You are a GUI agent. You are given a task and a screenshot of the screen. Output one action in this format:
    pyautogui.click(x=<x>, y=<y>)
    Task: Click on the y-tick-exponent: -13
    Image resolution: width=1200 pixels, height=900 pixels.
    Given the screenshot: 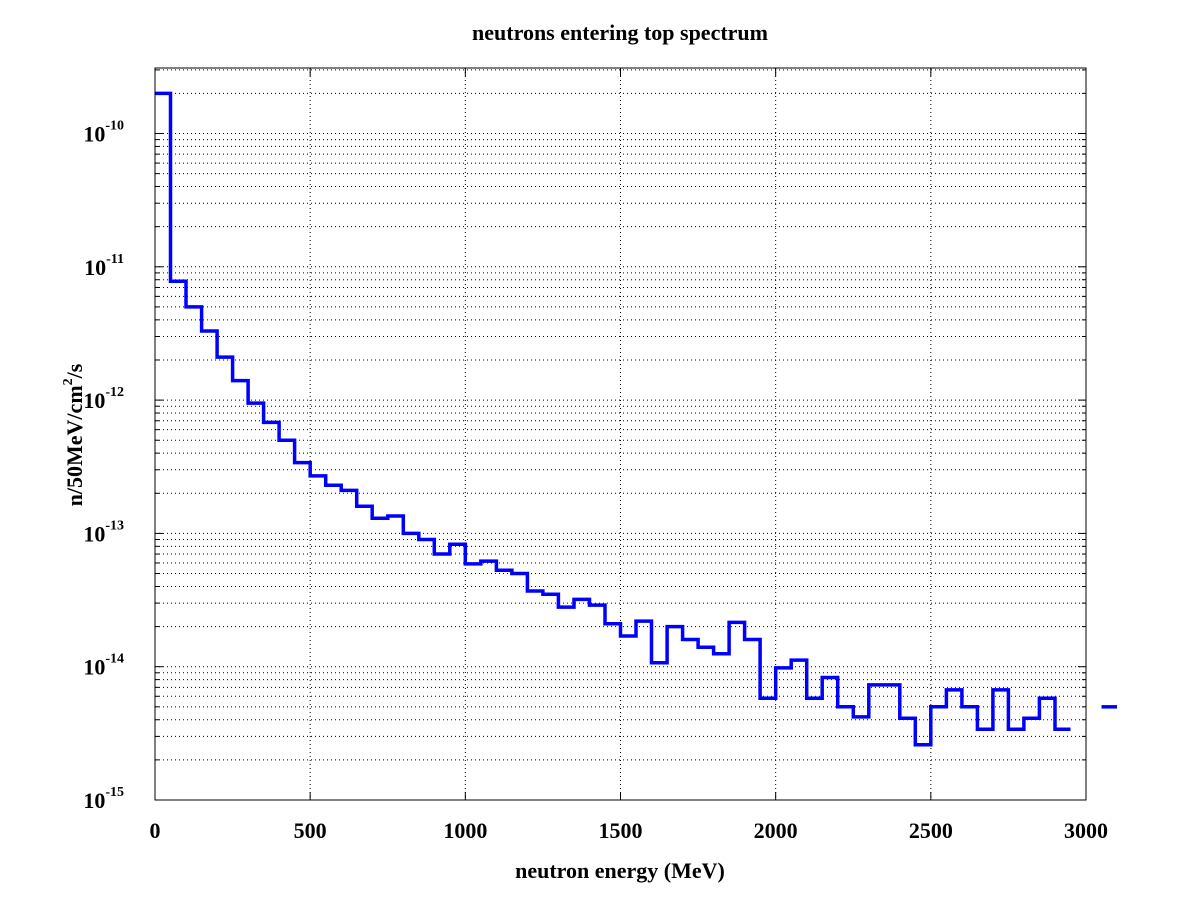 What is the action you would take?
    pyautogui.click(x=114, y=525)
    